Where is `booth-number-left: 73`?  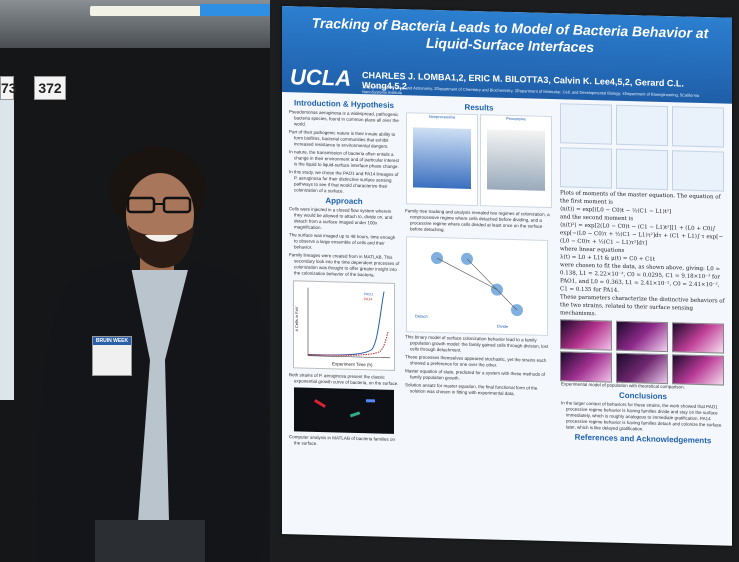
booth-number-left: 73 is located at coordinates (8, 88).